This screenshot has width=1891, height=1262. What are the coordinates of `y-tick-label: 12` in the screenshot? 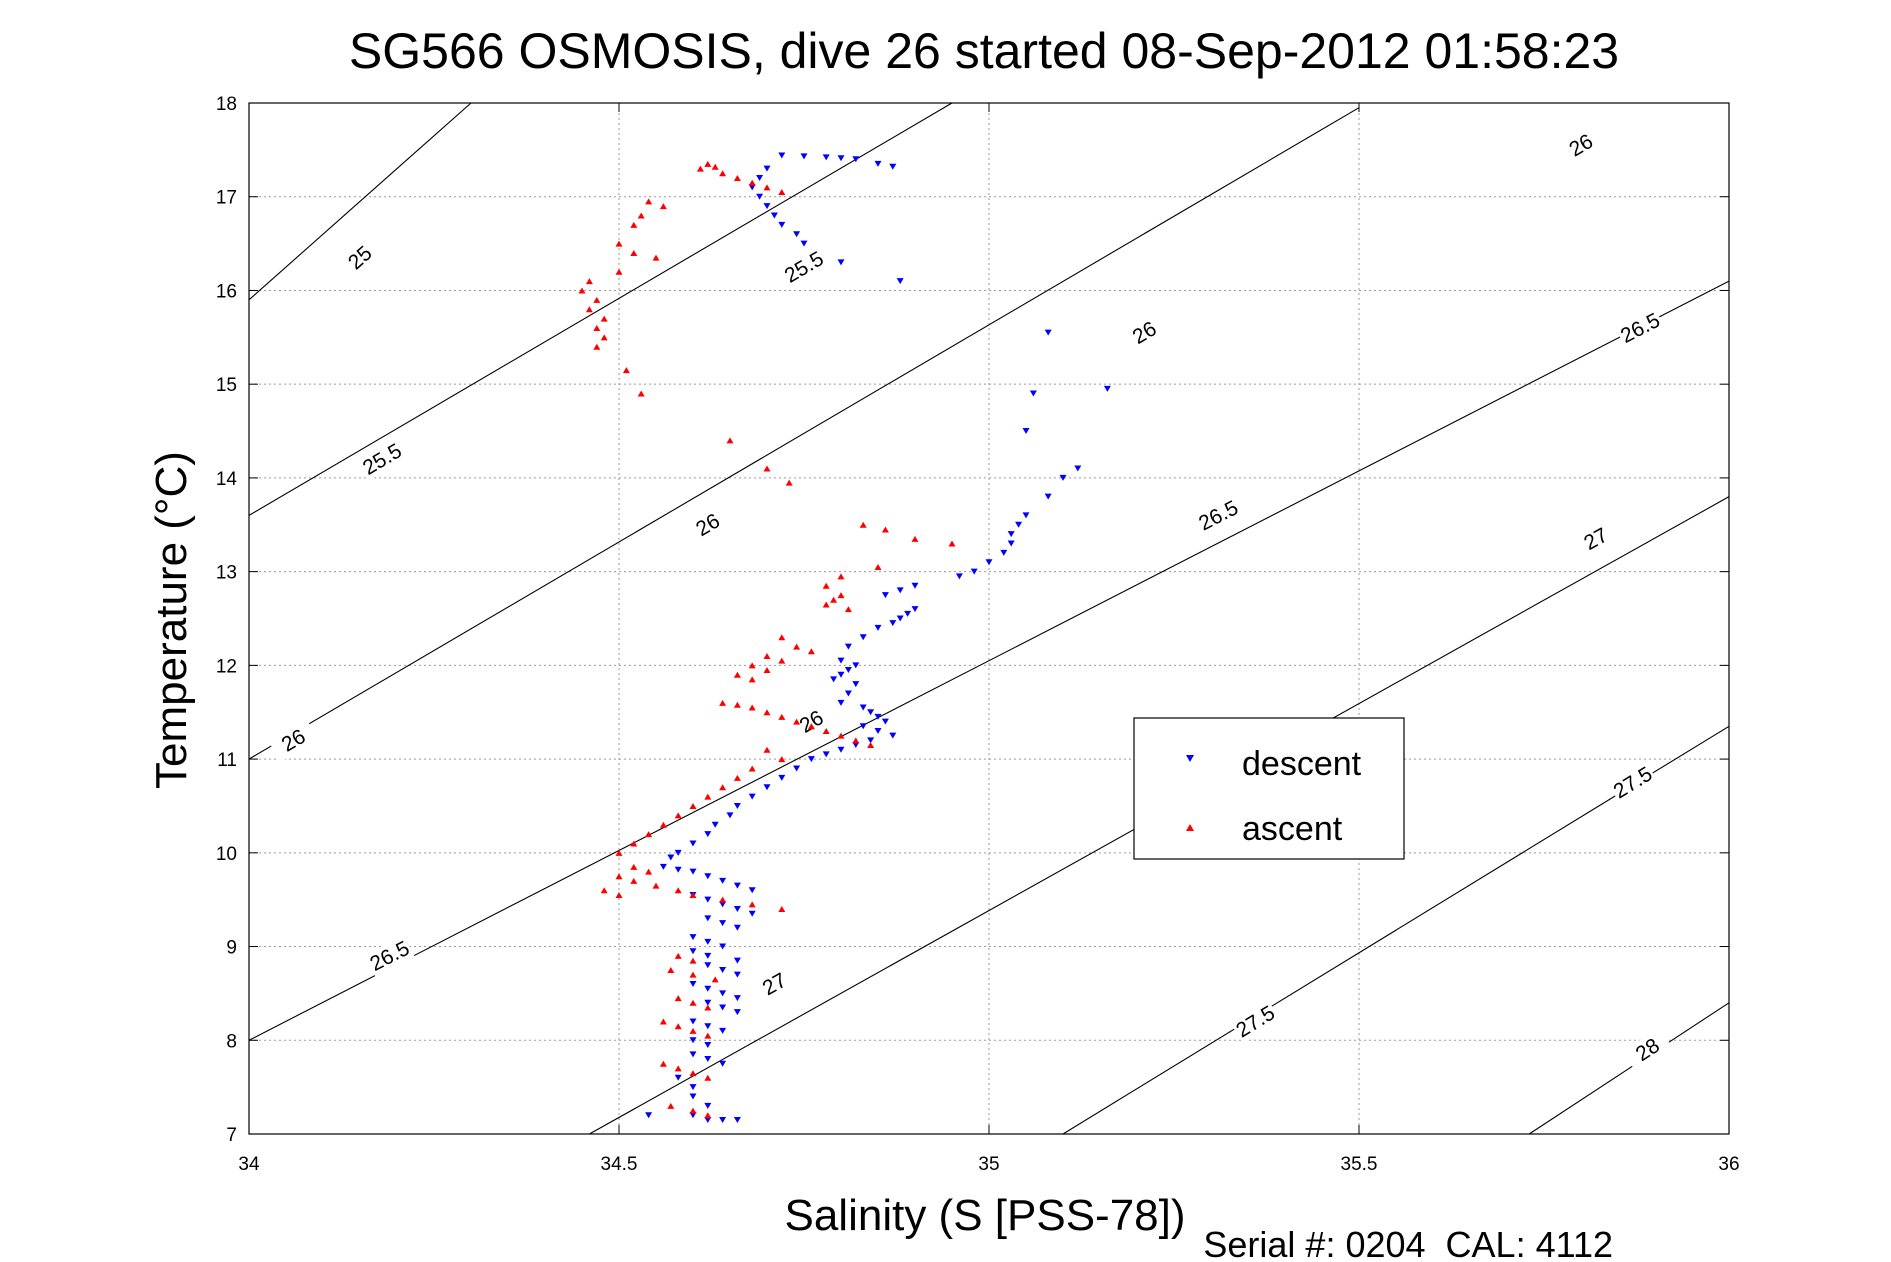 It's located at (226, 666).